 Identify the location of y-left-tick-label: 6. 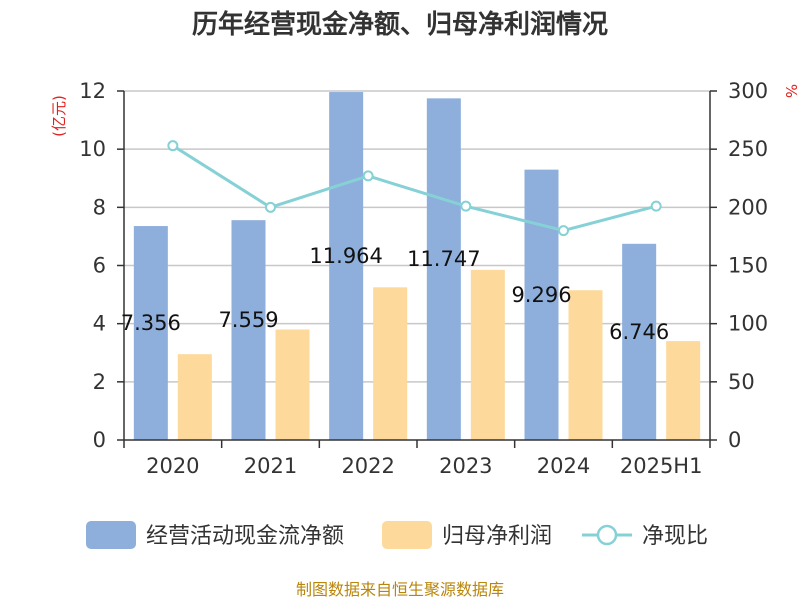
(99, 266).